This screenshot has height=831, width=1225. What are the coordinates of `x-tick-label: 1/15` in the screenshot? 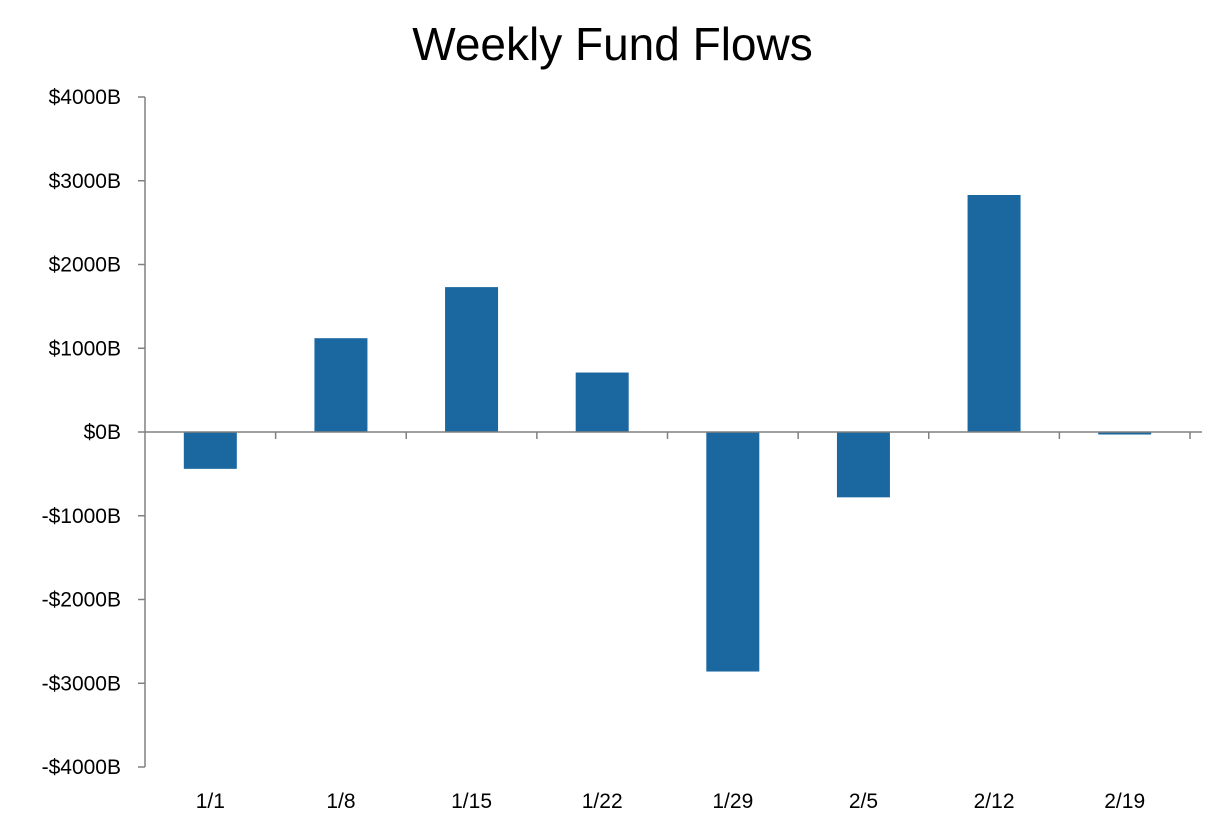 It's located at (471, 801).